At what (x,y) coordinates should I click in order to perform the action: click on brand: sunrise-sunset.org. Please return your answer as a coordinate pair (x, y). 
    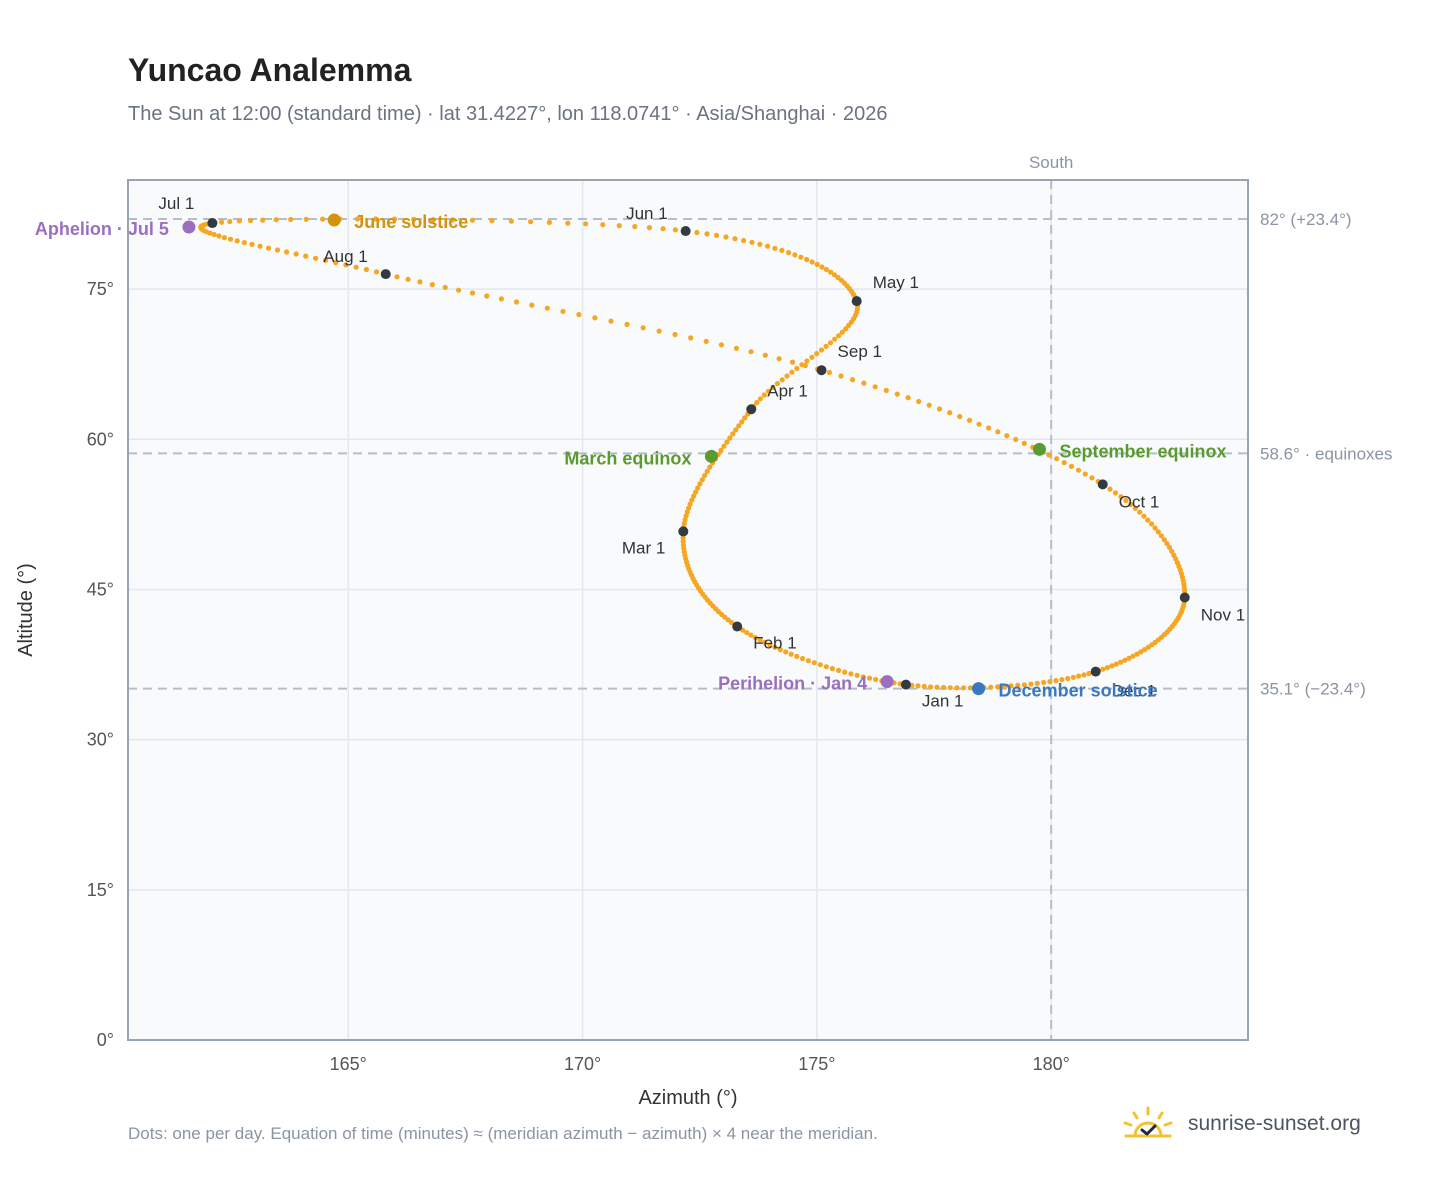
    Looking at the image, I should click on (1240, 1124).